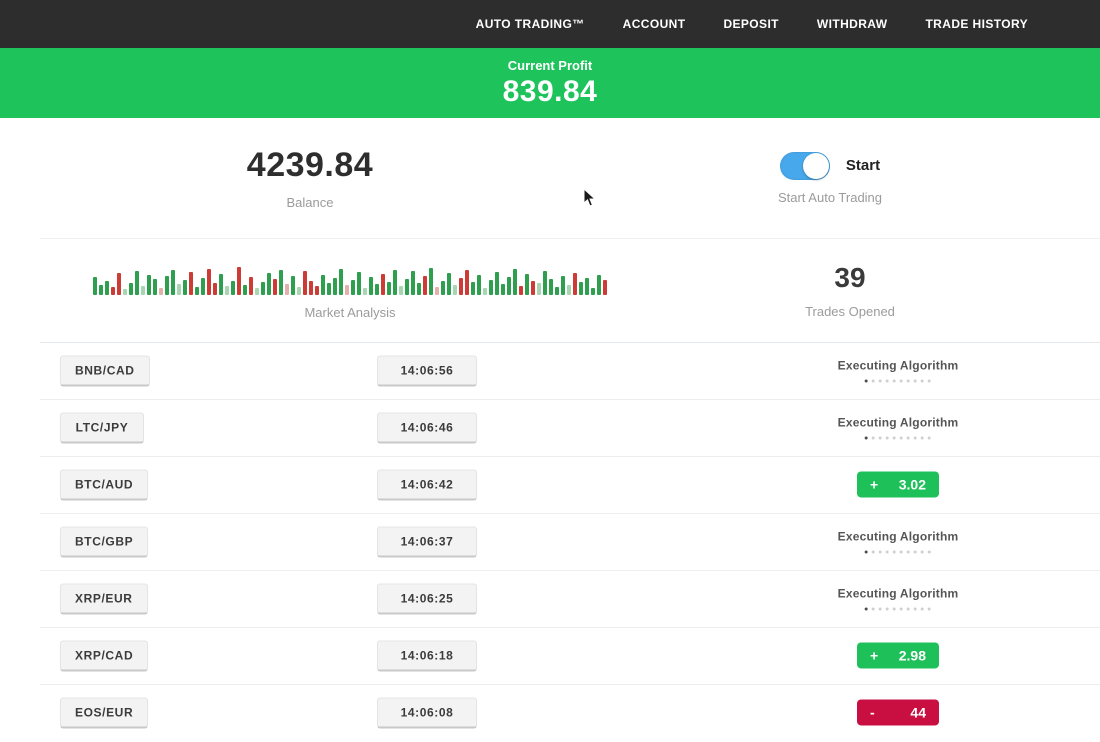 The width and height of the screenshot is (1100, 742). I want to click on trade-row: XRP/EUR 14:06:25 Executing Algorithm, so click(570, 598).